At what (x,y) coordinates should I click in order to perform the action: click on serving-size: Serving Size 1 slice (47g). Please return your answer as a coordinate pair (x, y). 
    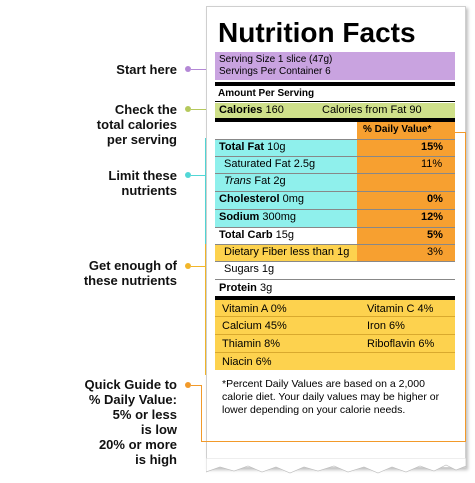
    Looking at the image, I should click on (276, 59).